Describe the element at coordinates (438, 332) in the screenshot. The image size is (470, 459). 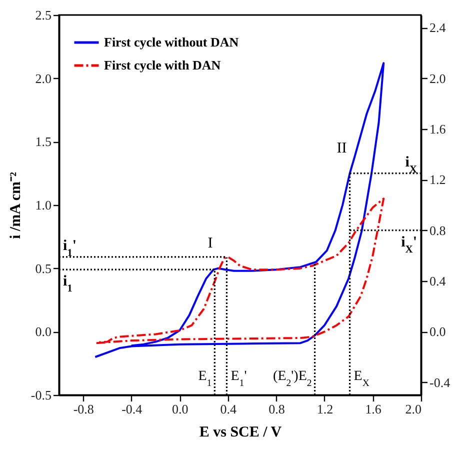
I see `y2-tick-label: 0.0` at that location.